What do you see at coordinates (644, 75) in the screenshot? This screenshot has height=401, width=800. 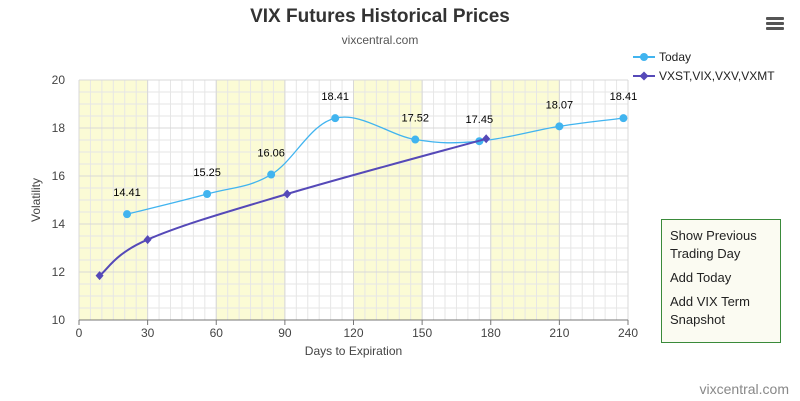 I see `legend-marker-diamond-icon` at bounding box center [644, 75].